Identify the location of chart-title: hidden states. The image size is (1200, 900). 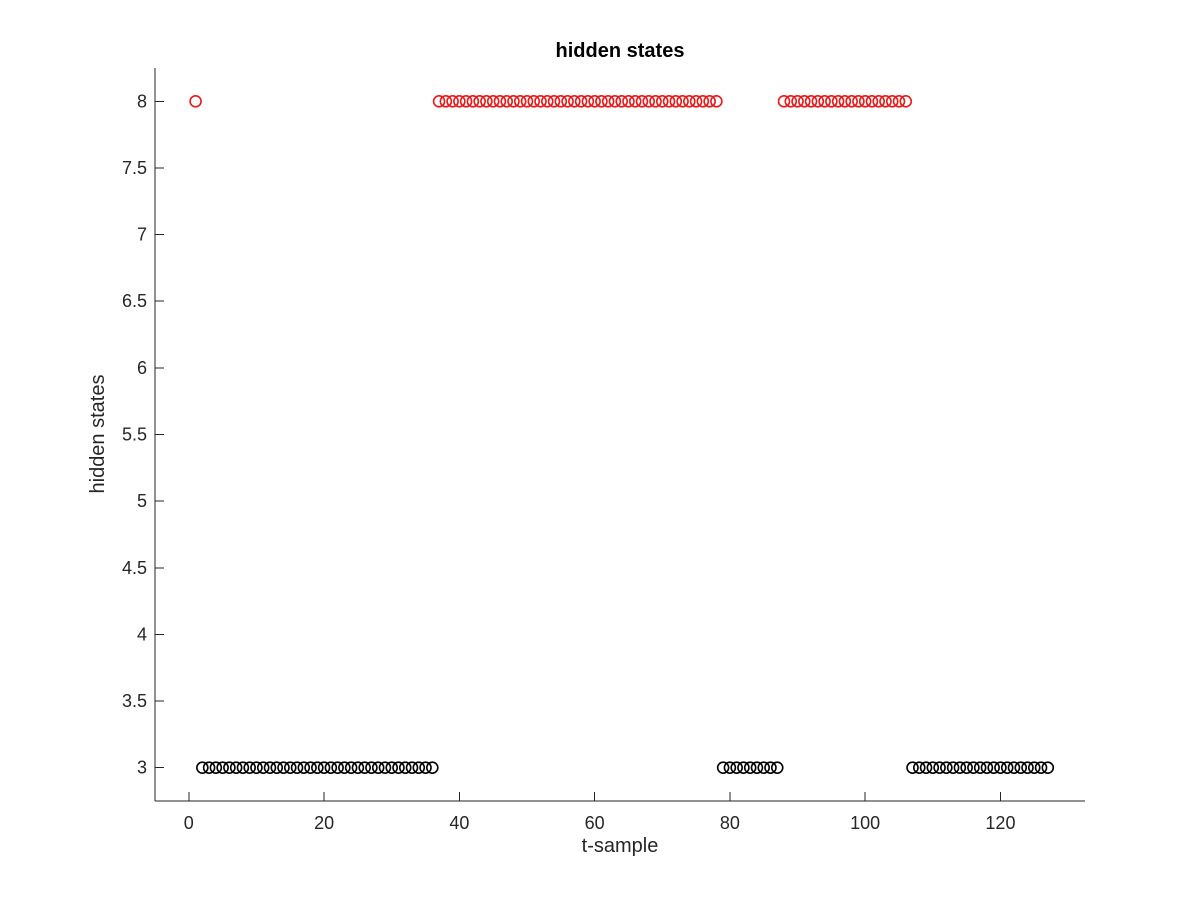
(620, 51).